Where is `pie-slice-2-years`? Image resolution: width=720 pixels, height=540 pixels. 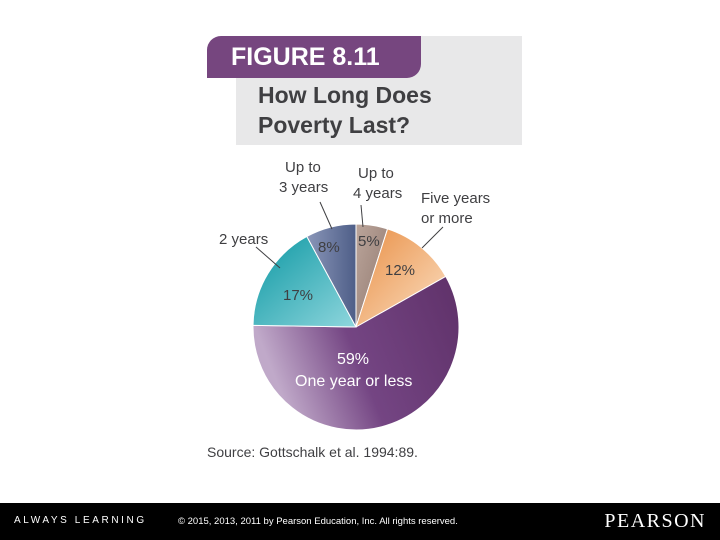
pie-slice-2-years is located at coordinates (304, 281).